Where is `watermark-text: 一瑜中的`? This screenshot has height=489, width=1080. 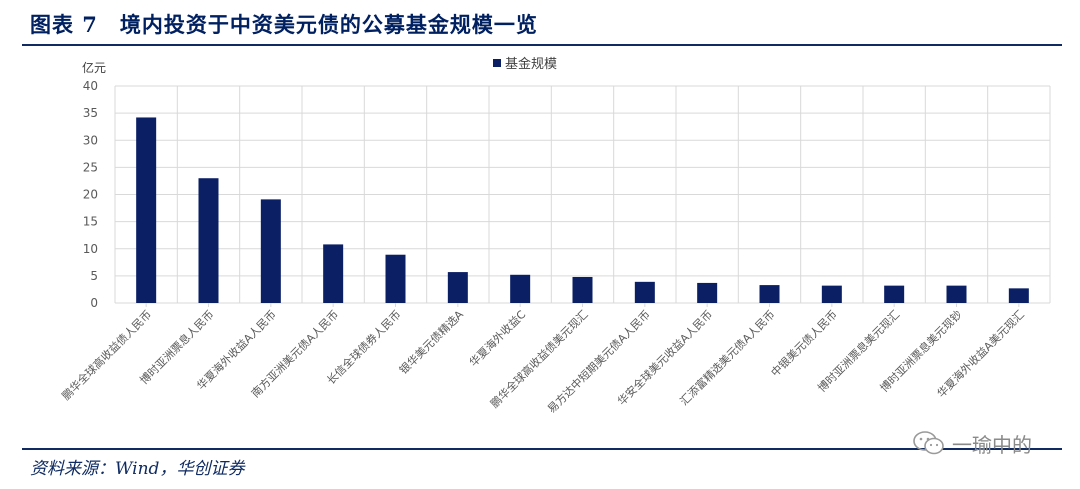
watermark-text: 一瑜中的 is located at coordinates (992, 444).